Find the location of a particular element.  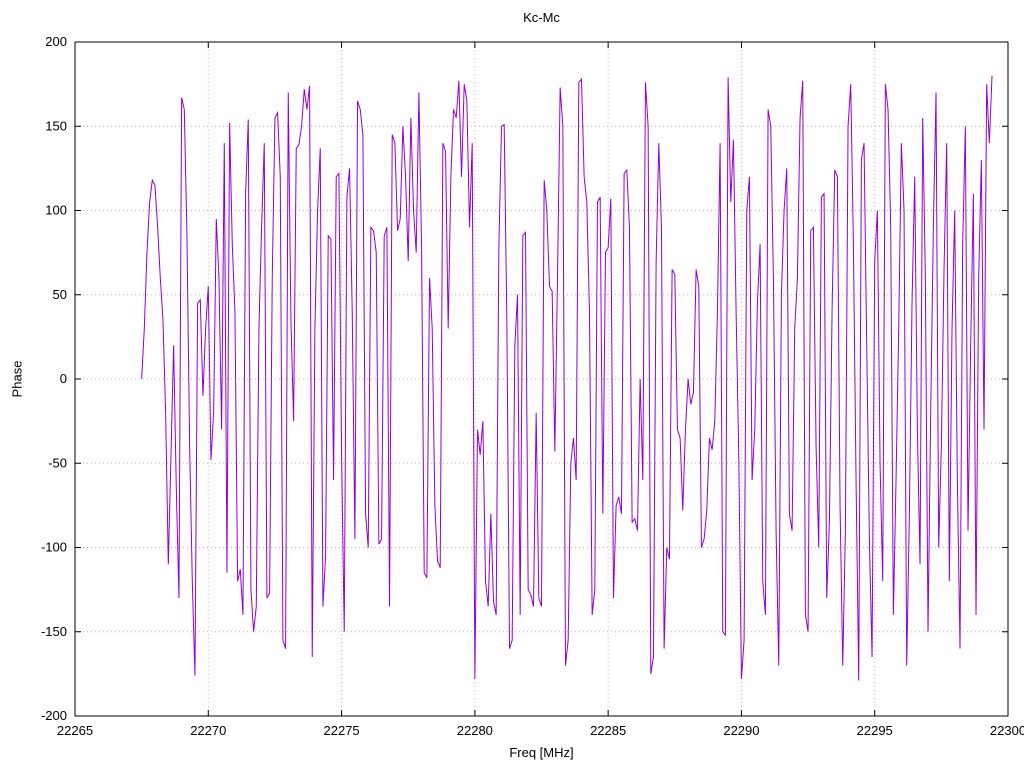

chart-title: Kc-Mc is located at coordinates (541, 17).